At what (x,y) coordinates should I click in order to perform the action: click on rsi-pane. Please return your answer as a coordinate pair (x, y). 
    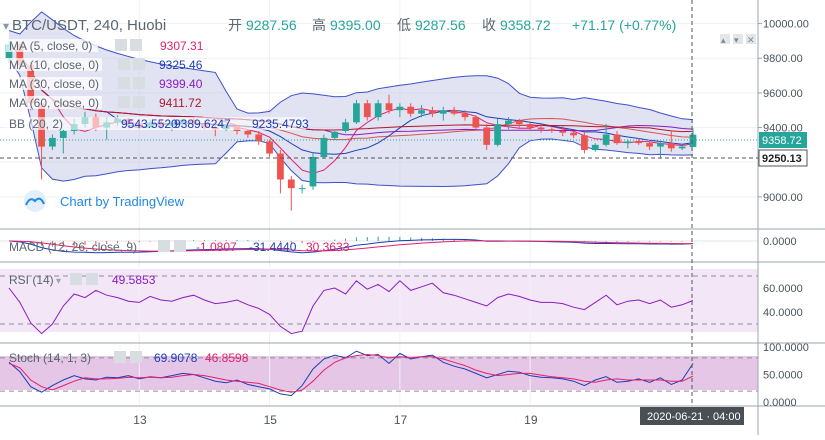
    Looking at the image, I should click on (379, 305).